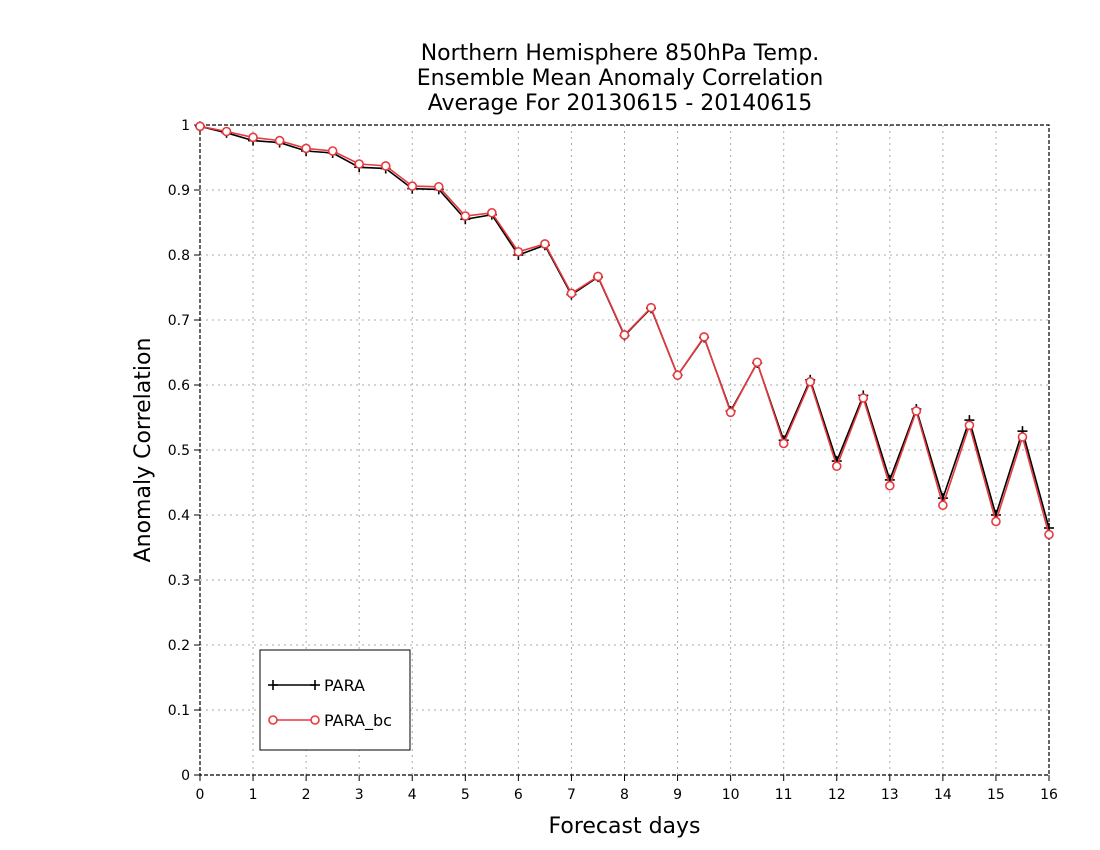  I want to click on y-tick-label: 0.2, so click(179, 646).